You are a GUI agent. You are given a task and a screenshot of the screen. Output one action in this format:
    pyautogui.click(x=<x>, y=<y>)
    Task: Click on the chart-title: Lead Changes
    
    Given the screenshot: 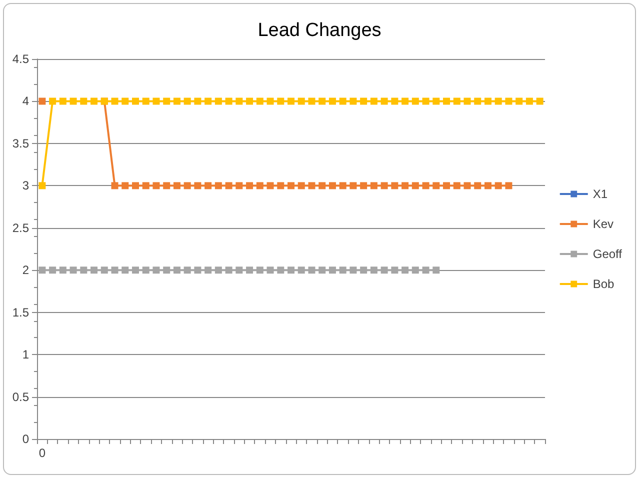 What is the action you would take?
    pyautogui.click(x=320, y=30)
    